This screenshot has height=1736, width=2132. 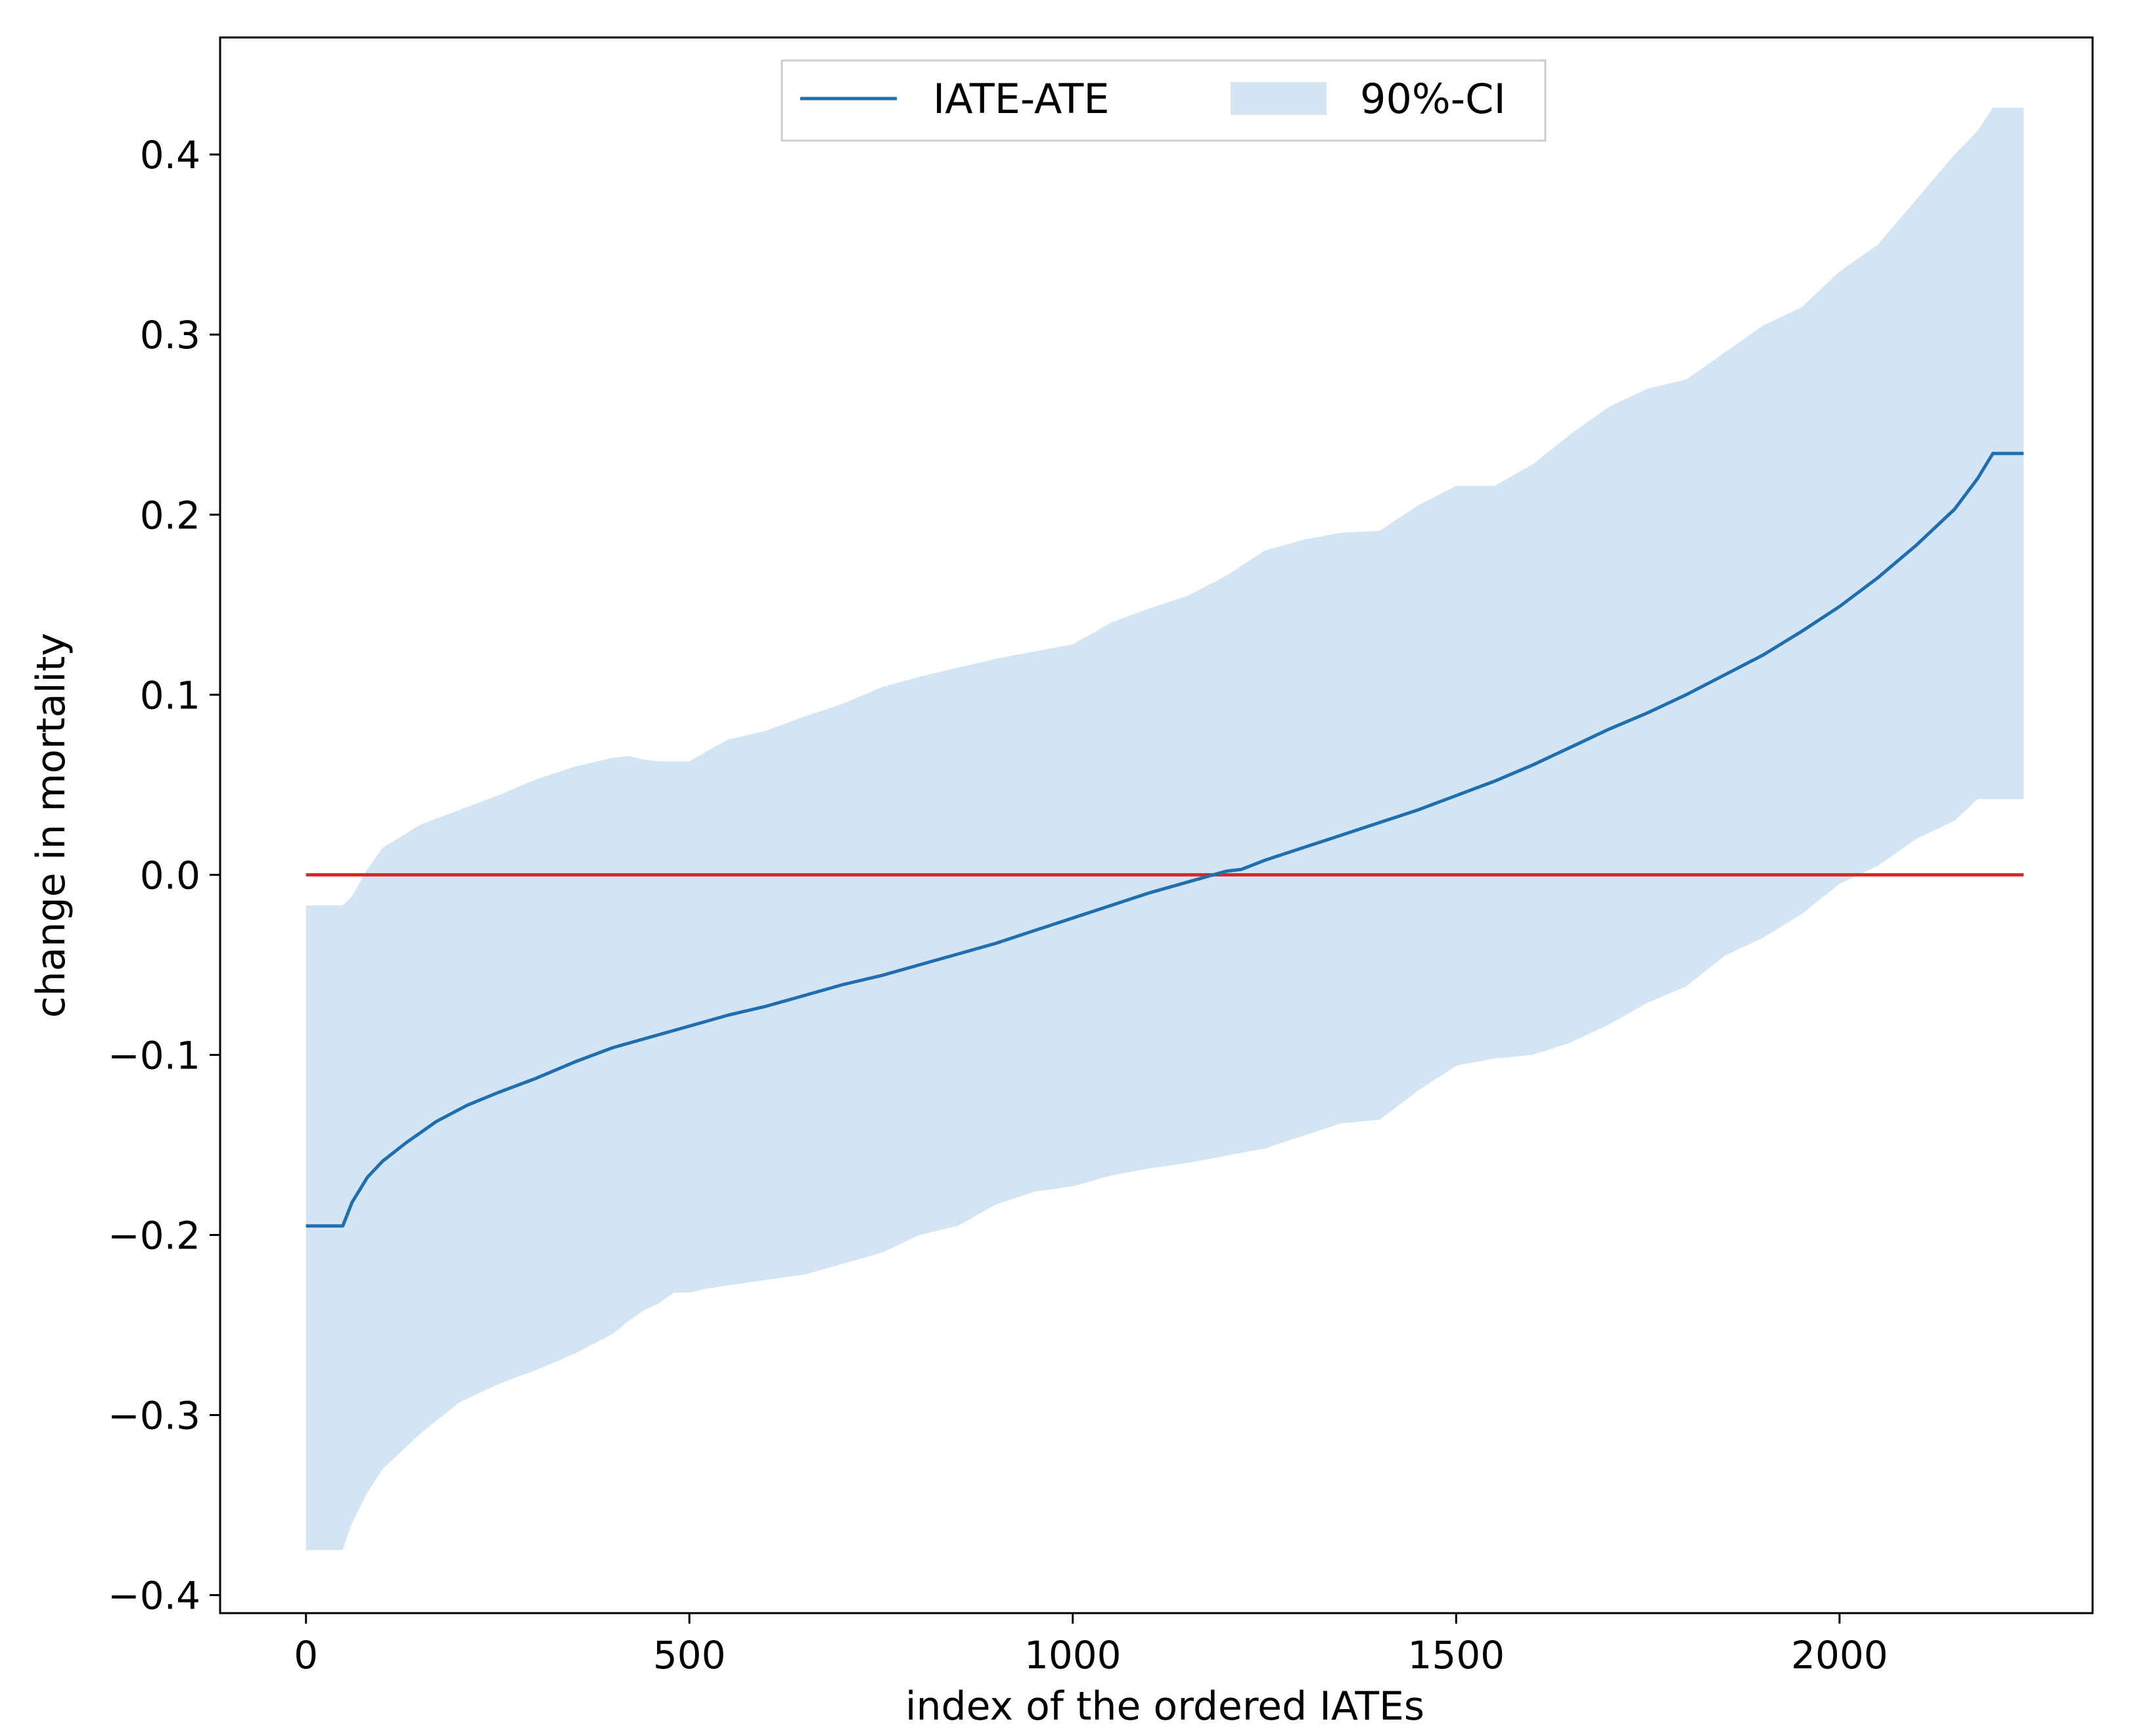 I want to click on legend-ci-swatch, so click(x=1279, y=98).